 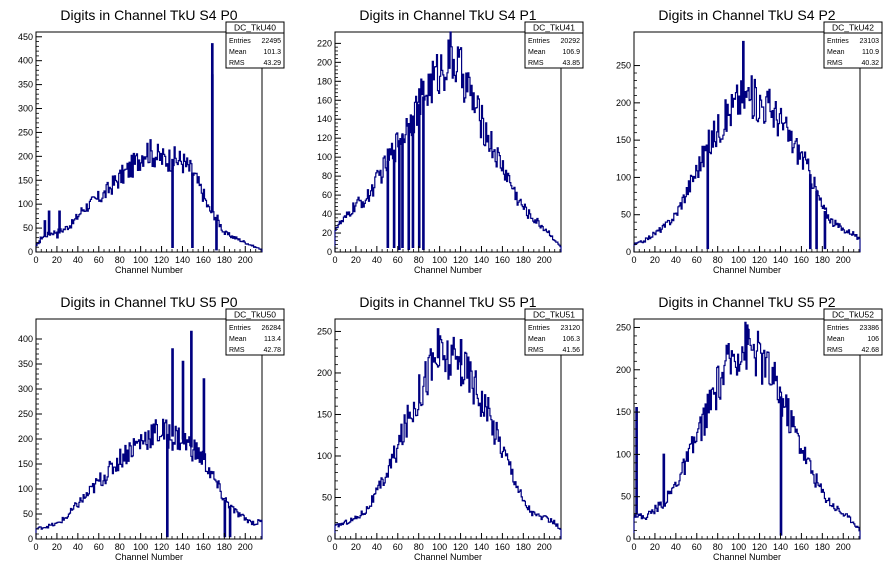 What do you see at coordinates (377, 547) in the screenshot?
I see `x-tick-label: 40` at bounding box center [377, 547].